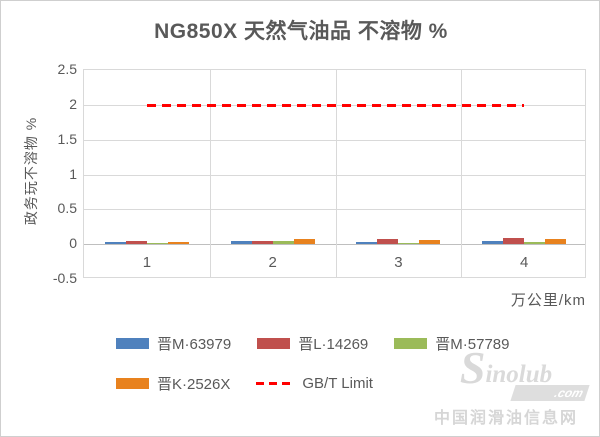 Image resolution: width=600 pixels, height=437 pixels. I want to click on category-label: 4, so click(524, 263).